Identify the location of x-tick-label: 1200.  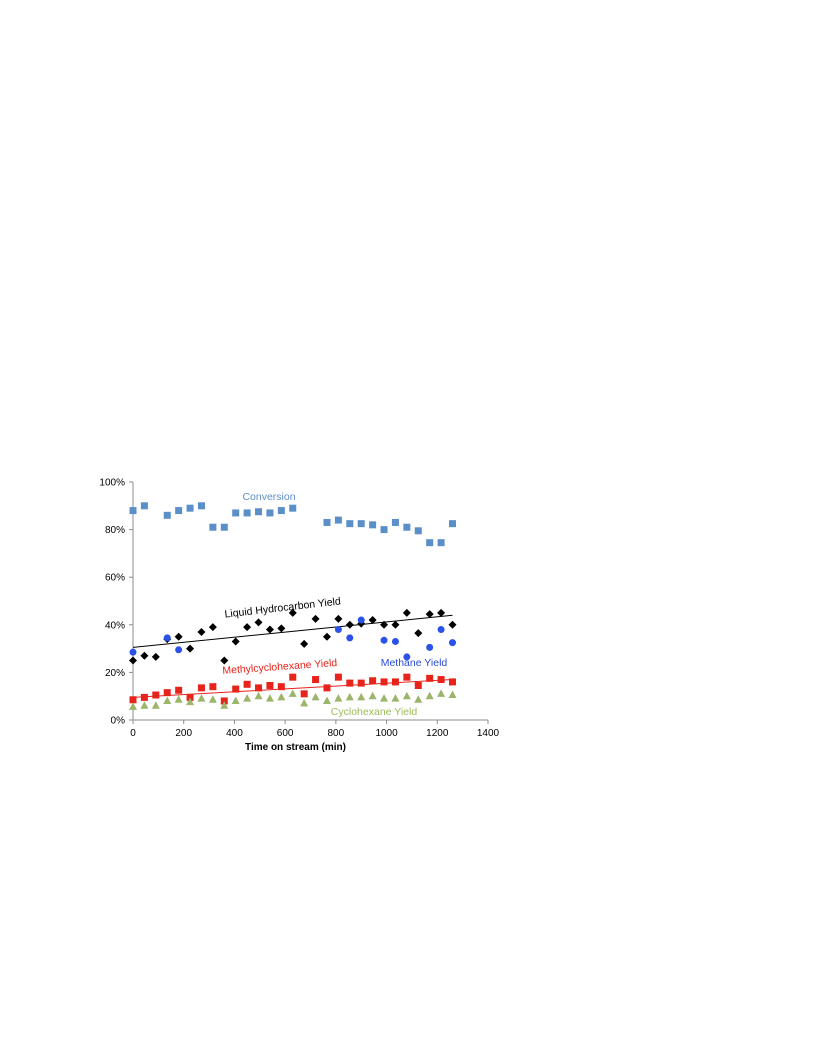
(437, 733).